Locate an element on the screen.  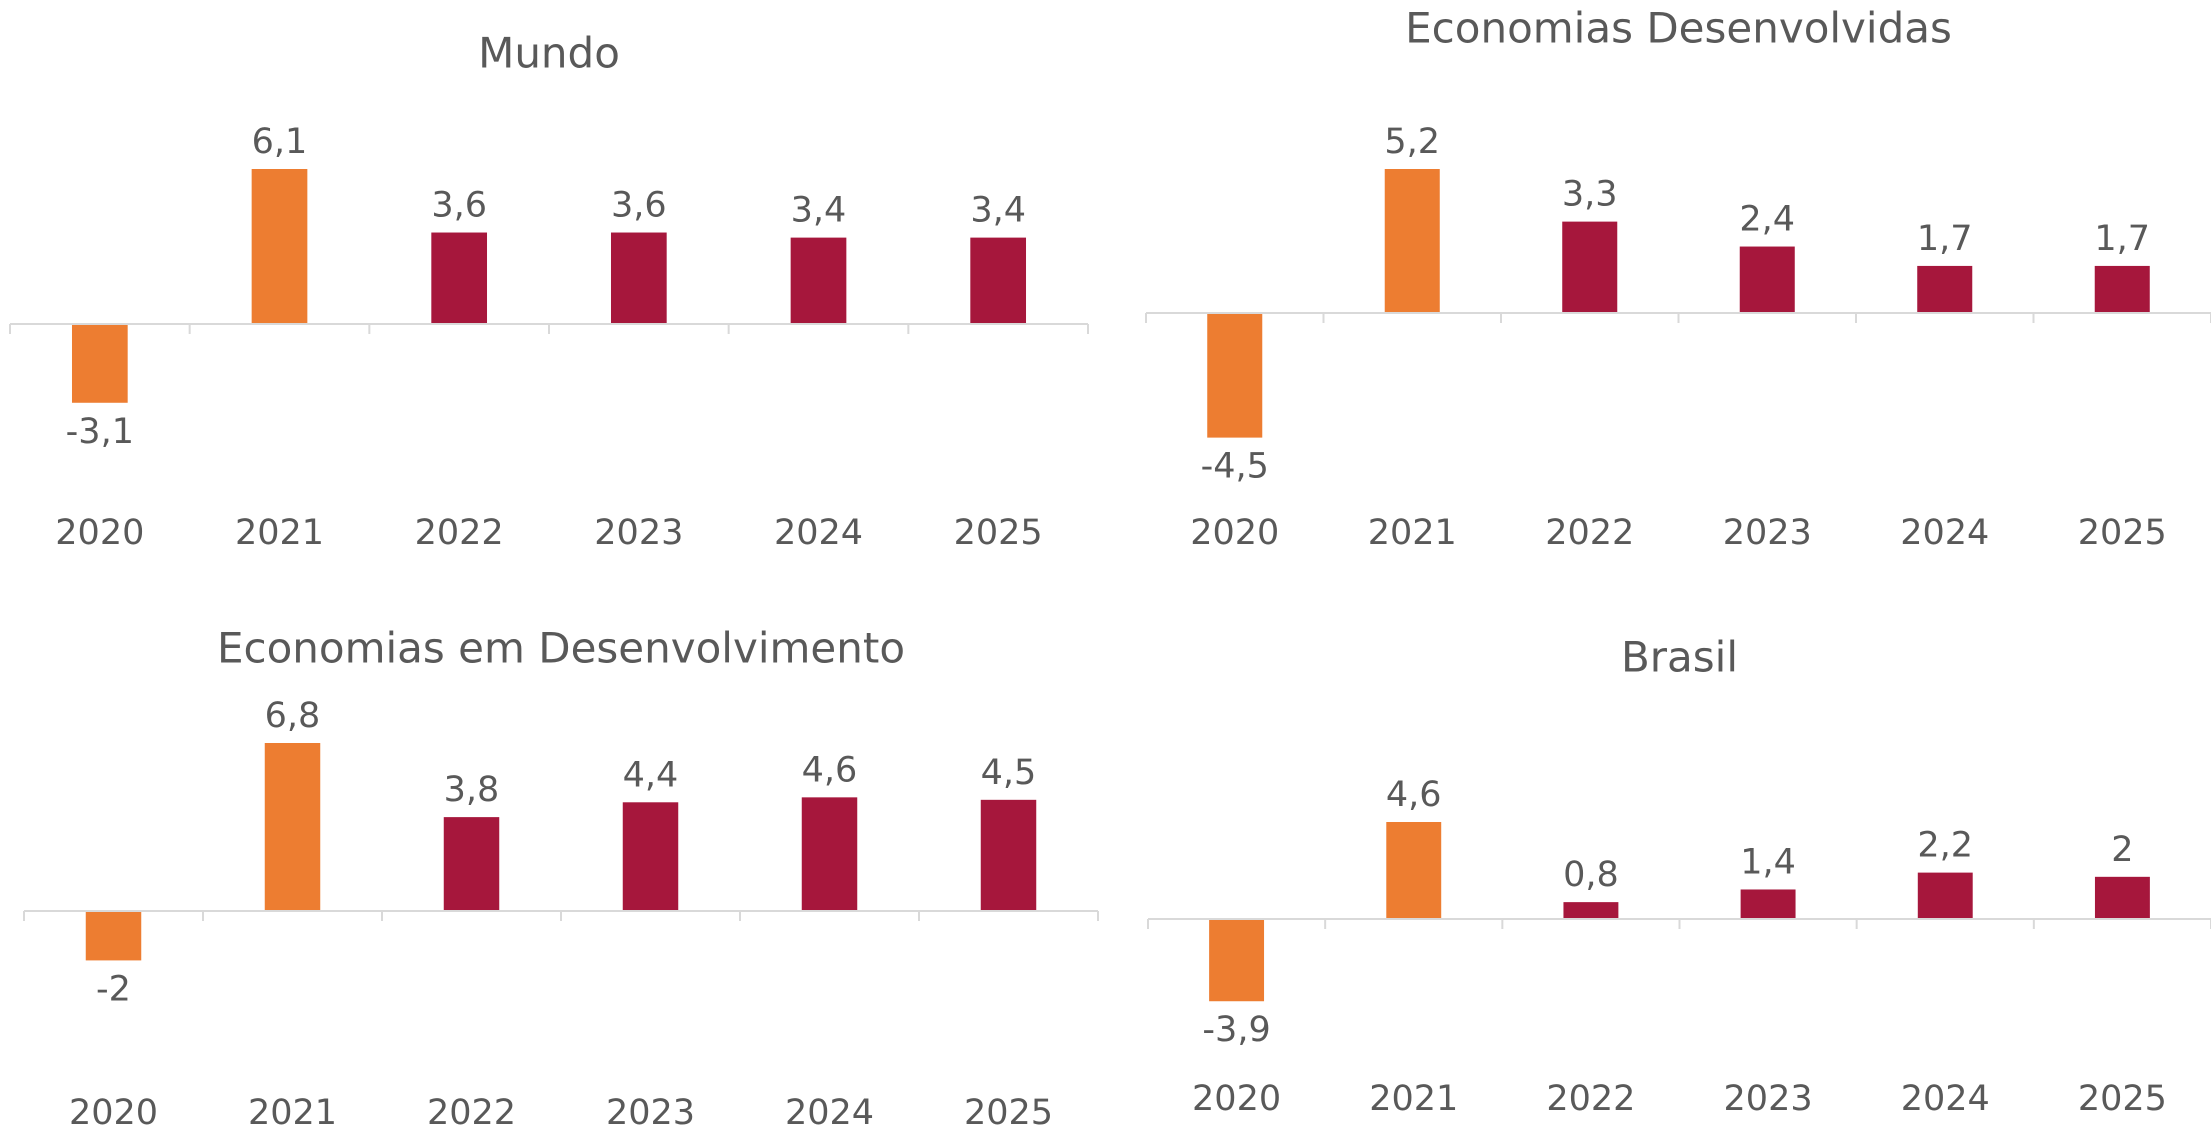
data-label: 0,8 is located at coordinates (1591, 875).